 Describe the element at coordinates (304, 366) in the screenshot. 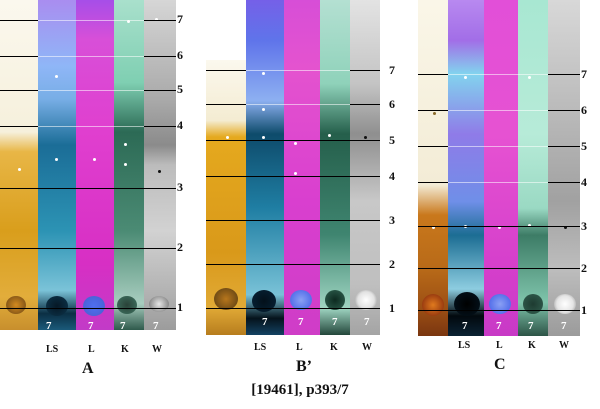

I see `panel-label-b: B’` at that location.